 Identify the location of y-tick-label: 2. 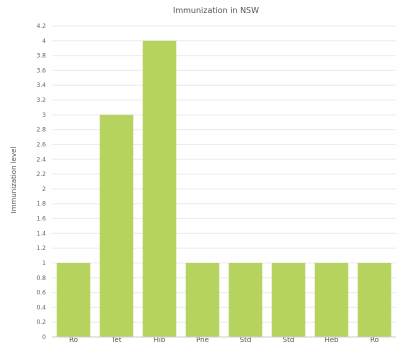
(44, 189).